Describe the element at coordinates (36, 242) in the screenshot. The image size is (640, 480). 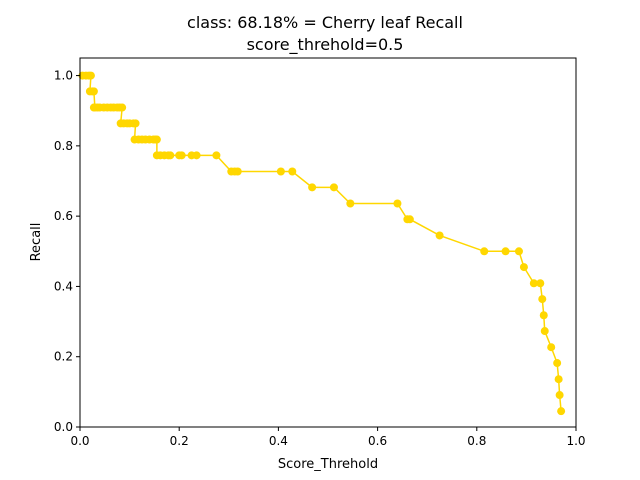
I see `y-axis-label: Recall` at that location.